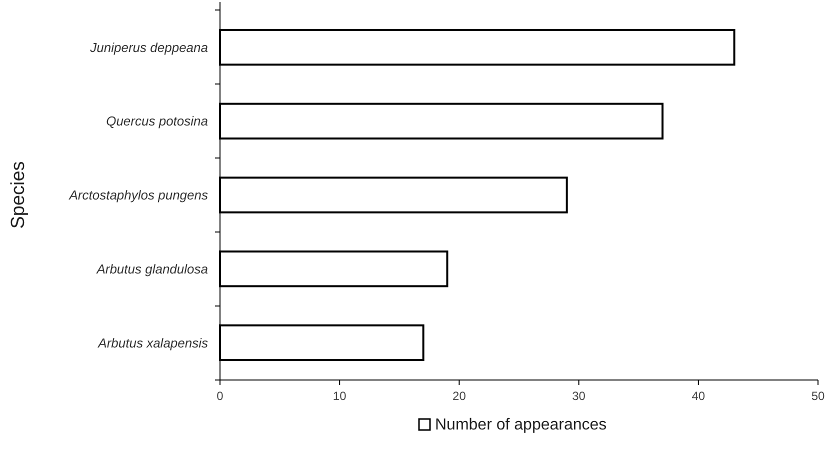  What do you see at coordinates (339, 396) in the screenshot?
I see `x-tick-label: 10` at bounding box center [339, 396].